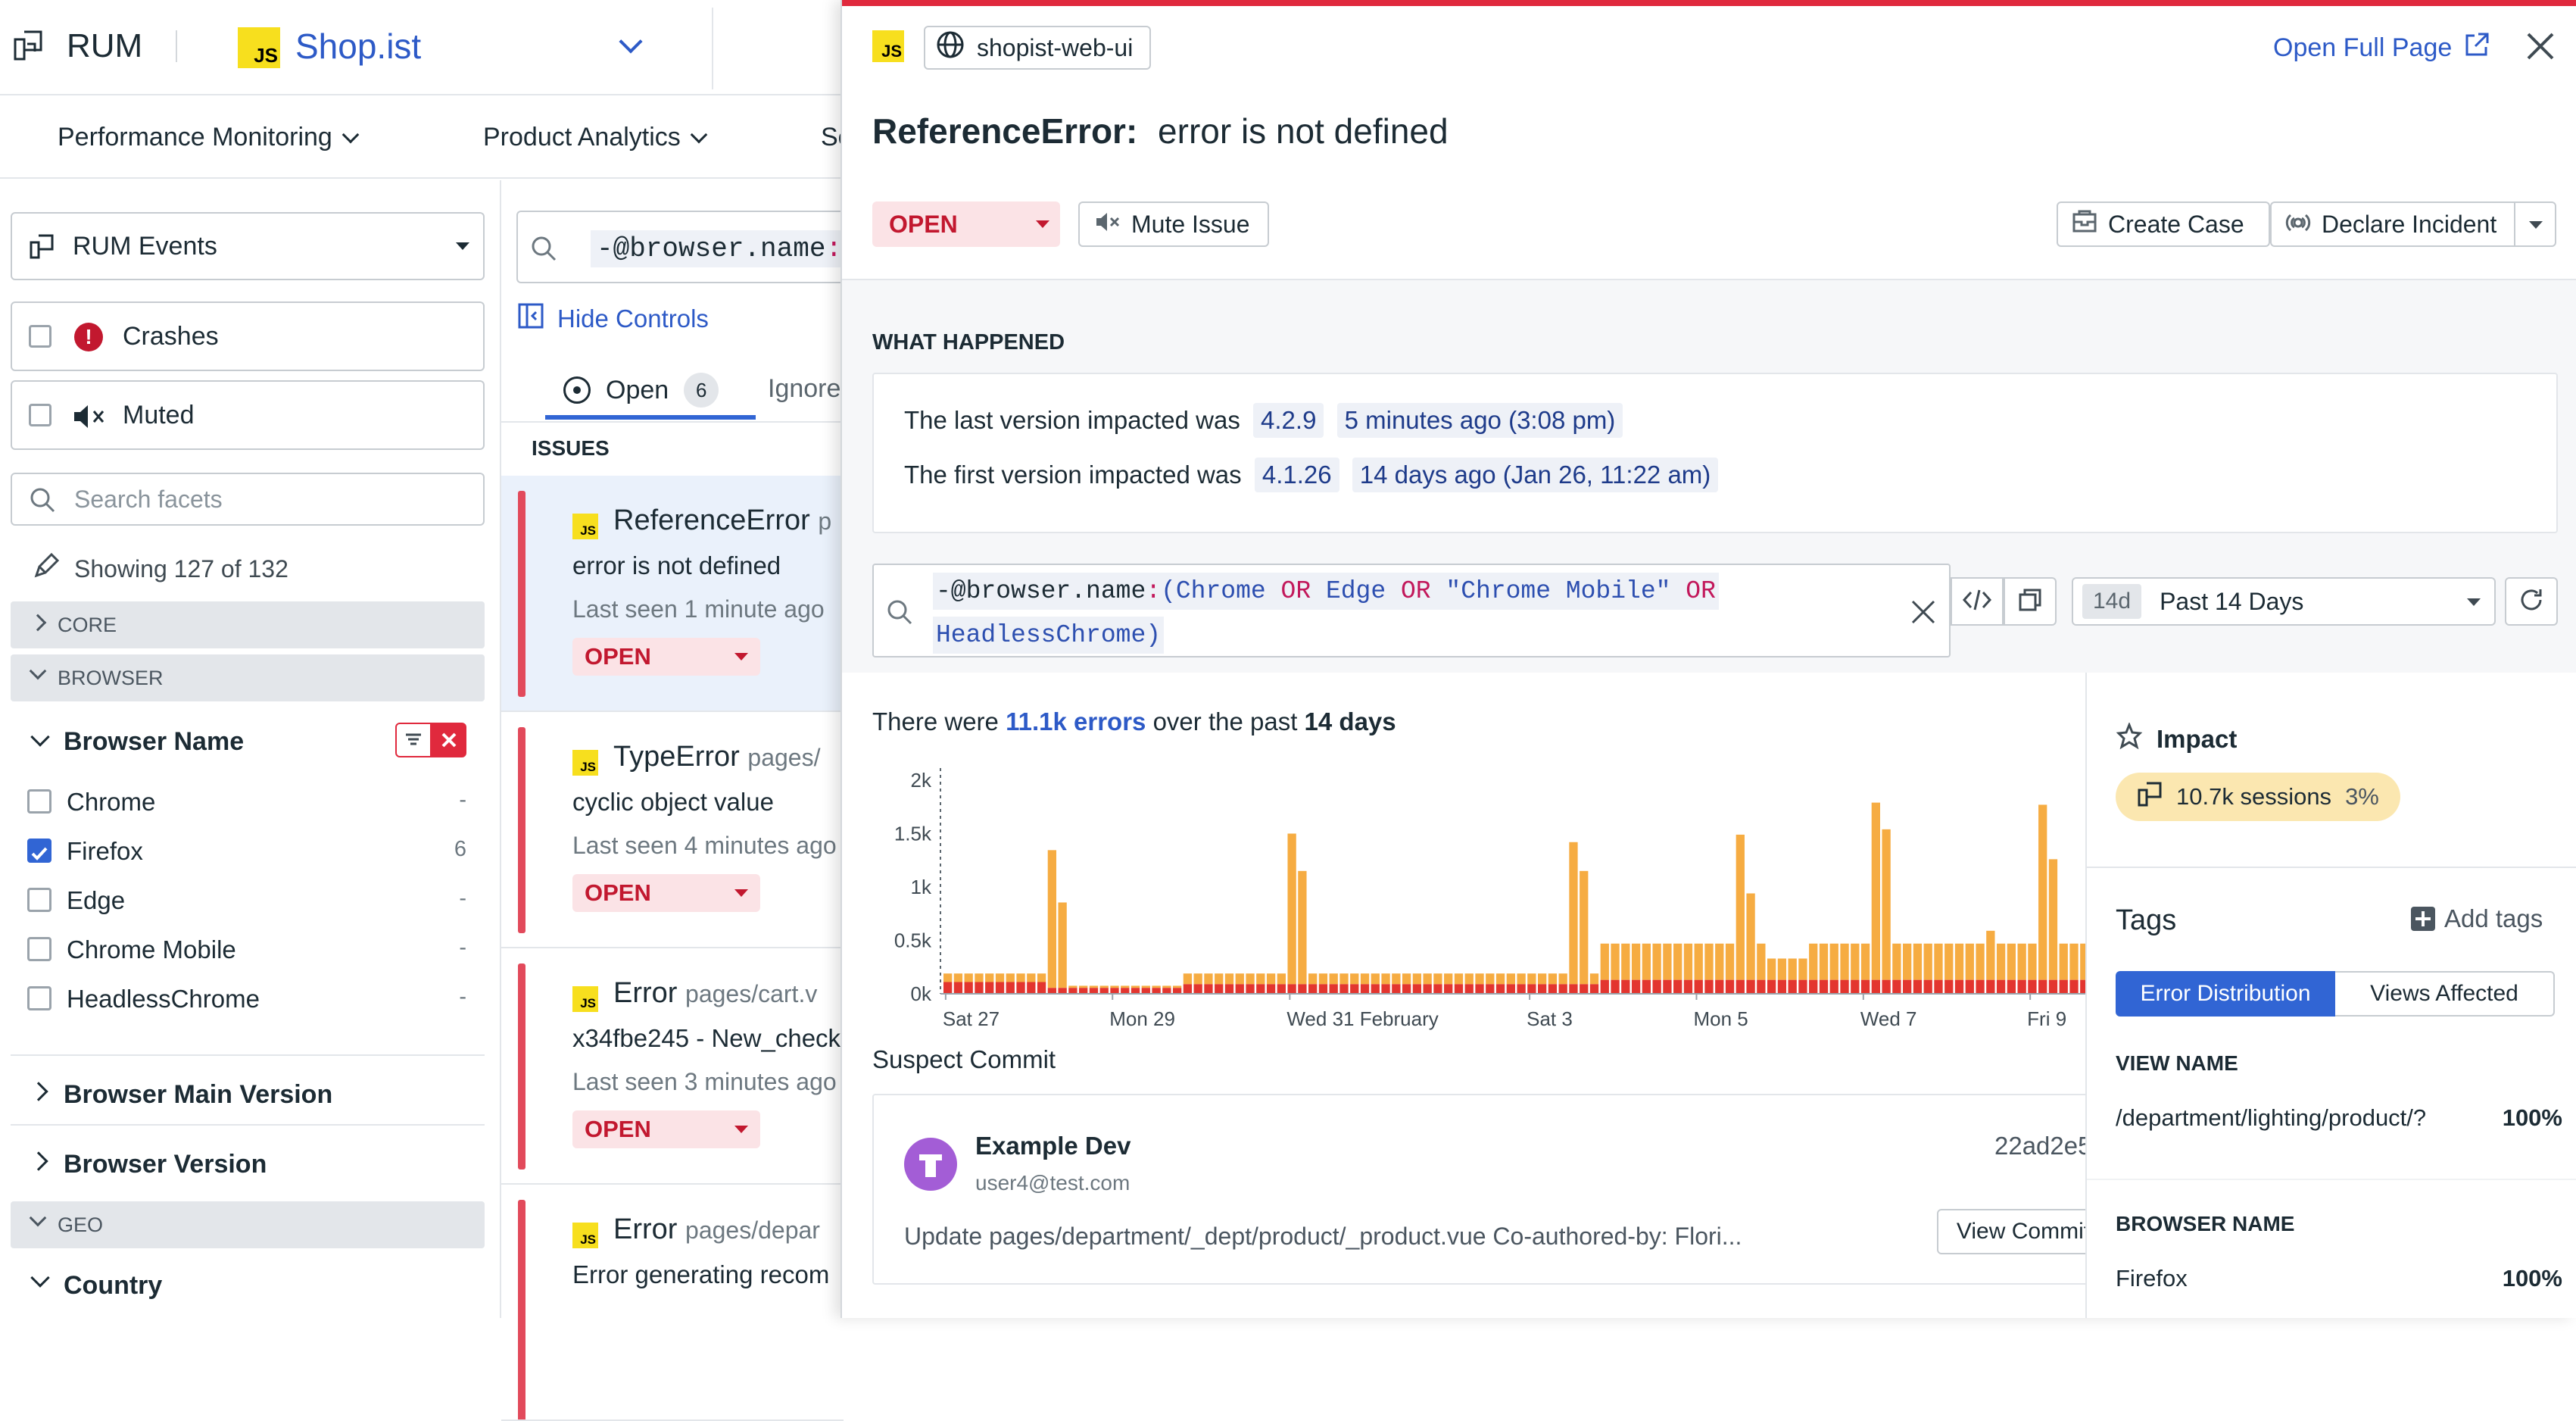 The height and width of the screenshot is (1421, 2576). Describe the element at coordinates (2023, 1231) in the screenshot. I see `view-commit-button: View Commit` at that location.